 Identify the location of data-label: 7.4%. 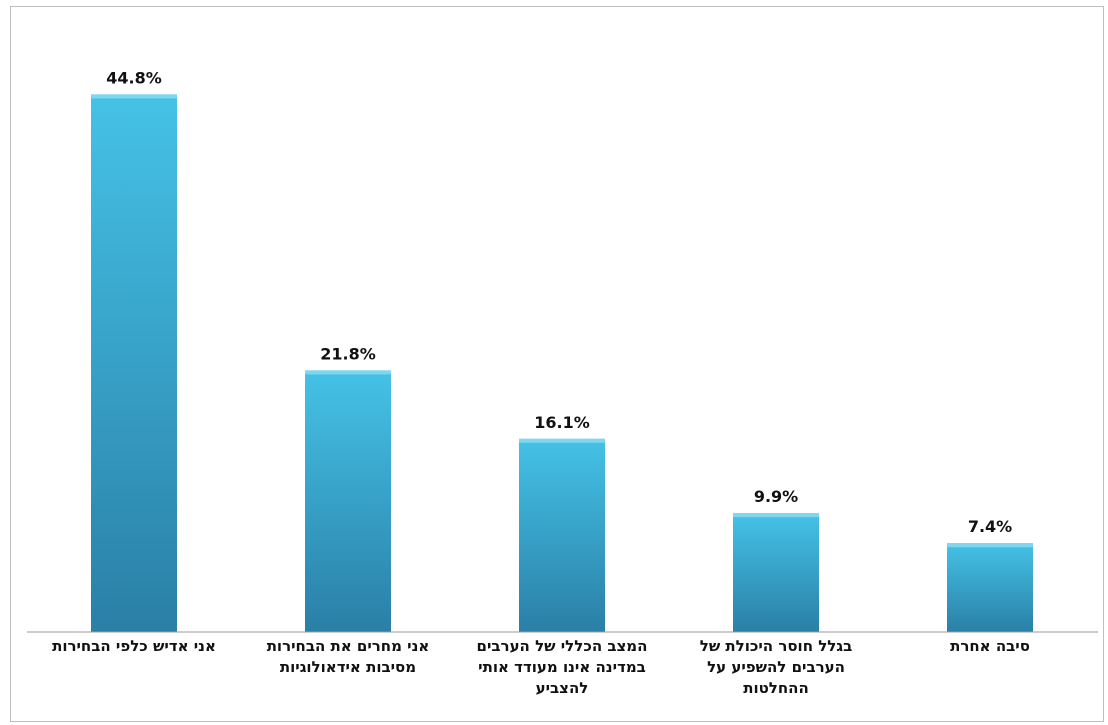
(990, 526).